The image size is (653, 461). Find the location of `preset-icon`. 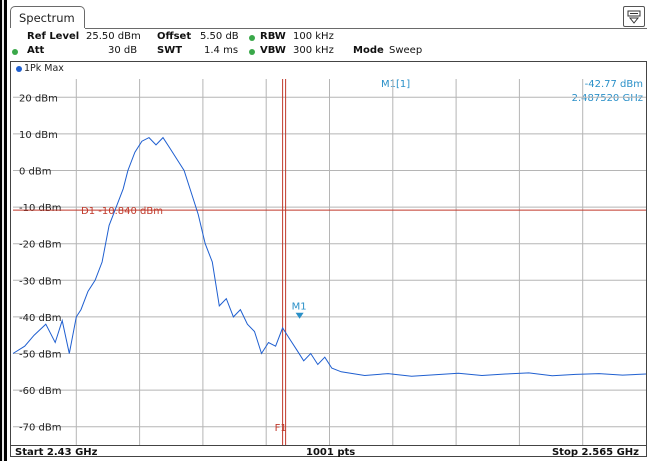

preset-icon is located at coordinates (634, 16).